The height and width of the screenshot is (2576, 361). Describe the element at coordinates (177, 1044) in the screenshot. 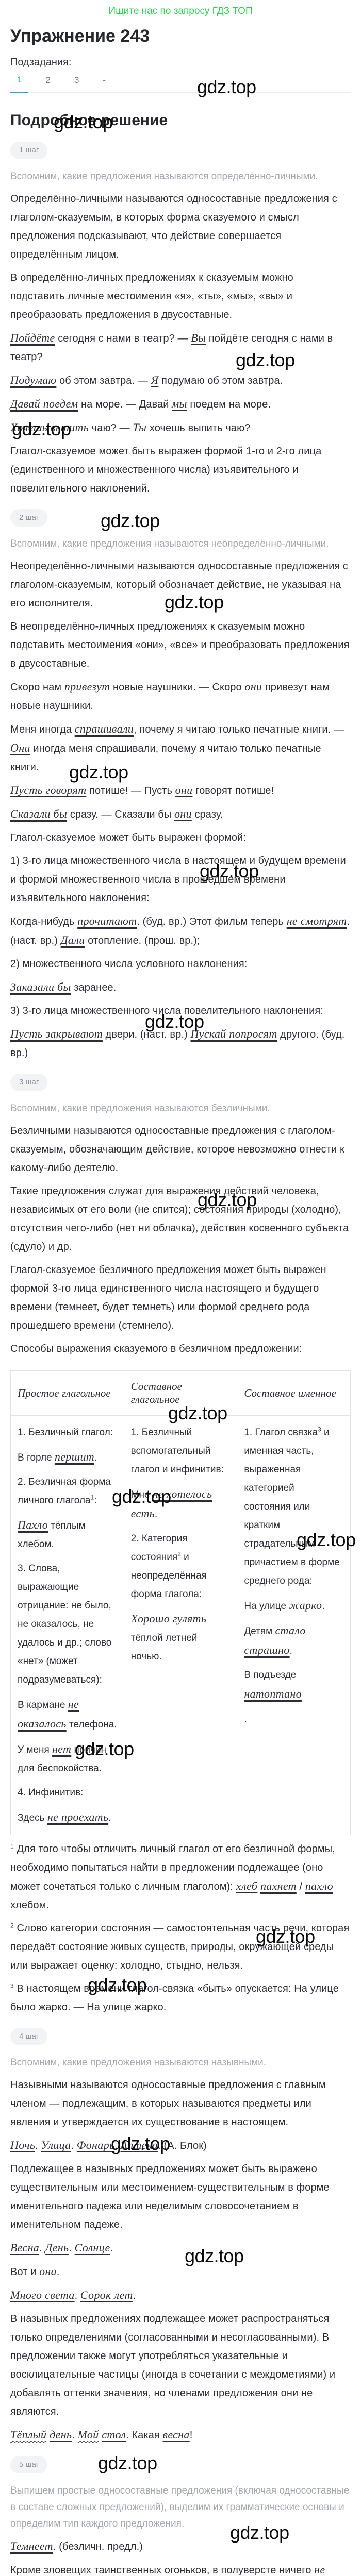

I see `text-run: другого. (буд. вр.)` at that location.